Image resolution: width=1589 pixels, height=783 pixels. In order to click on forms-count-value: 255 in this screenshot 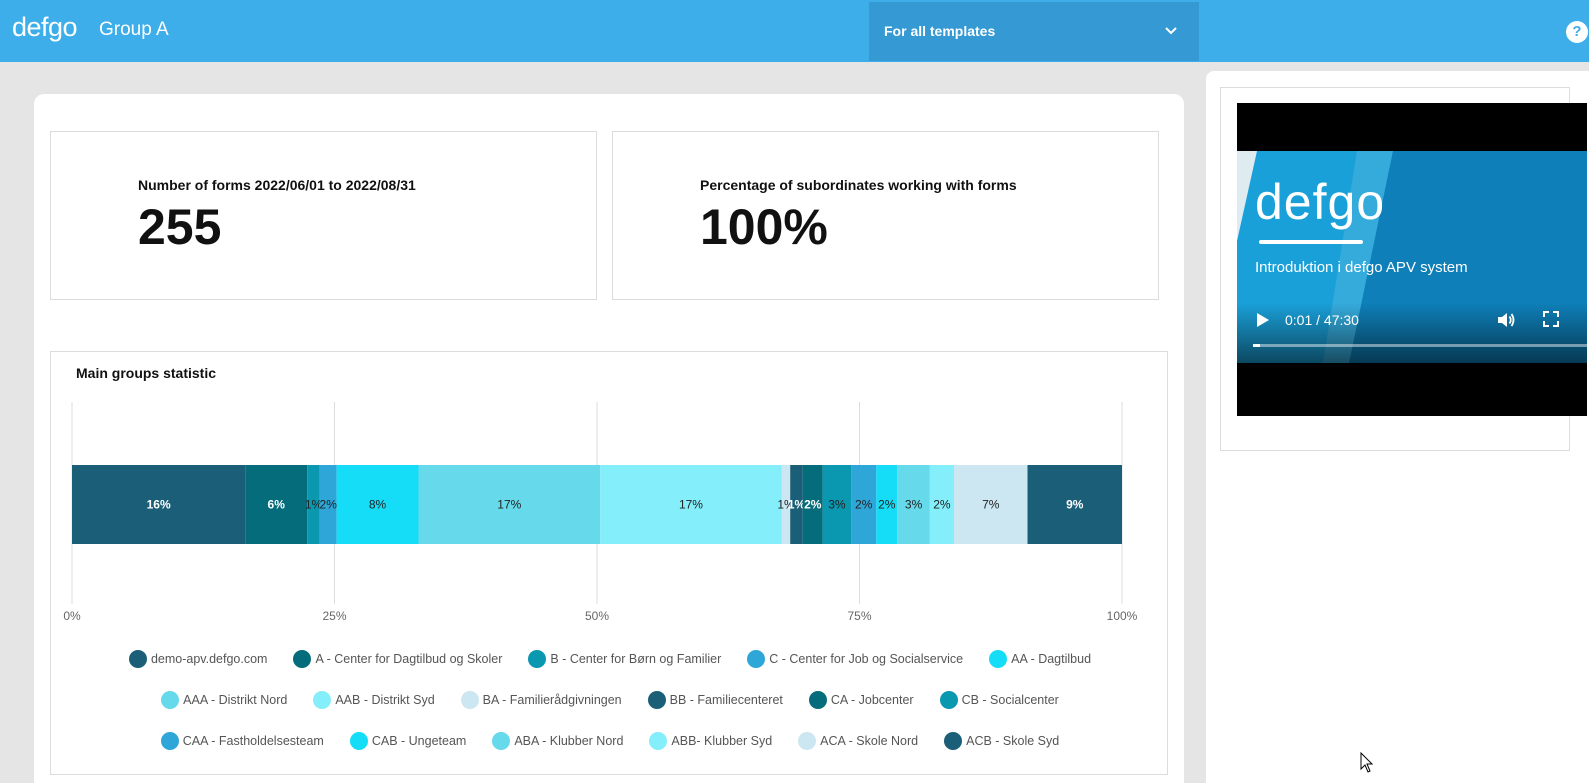, I will do `click(180, 227)`.